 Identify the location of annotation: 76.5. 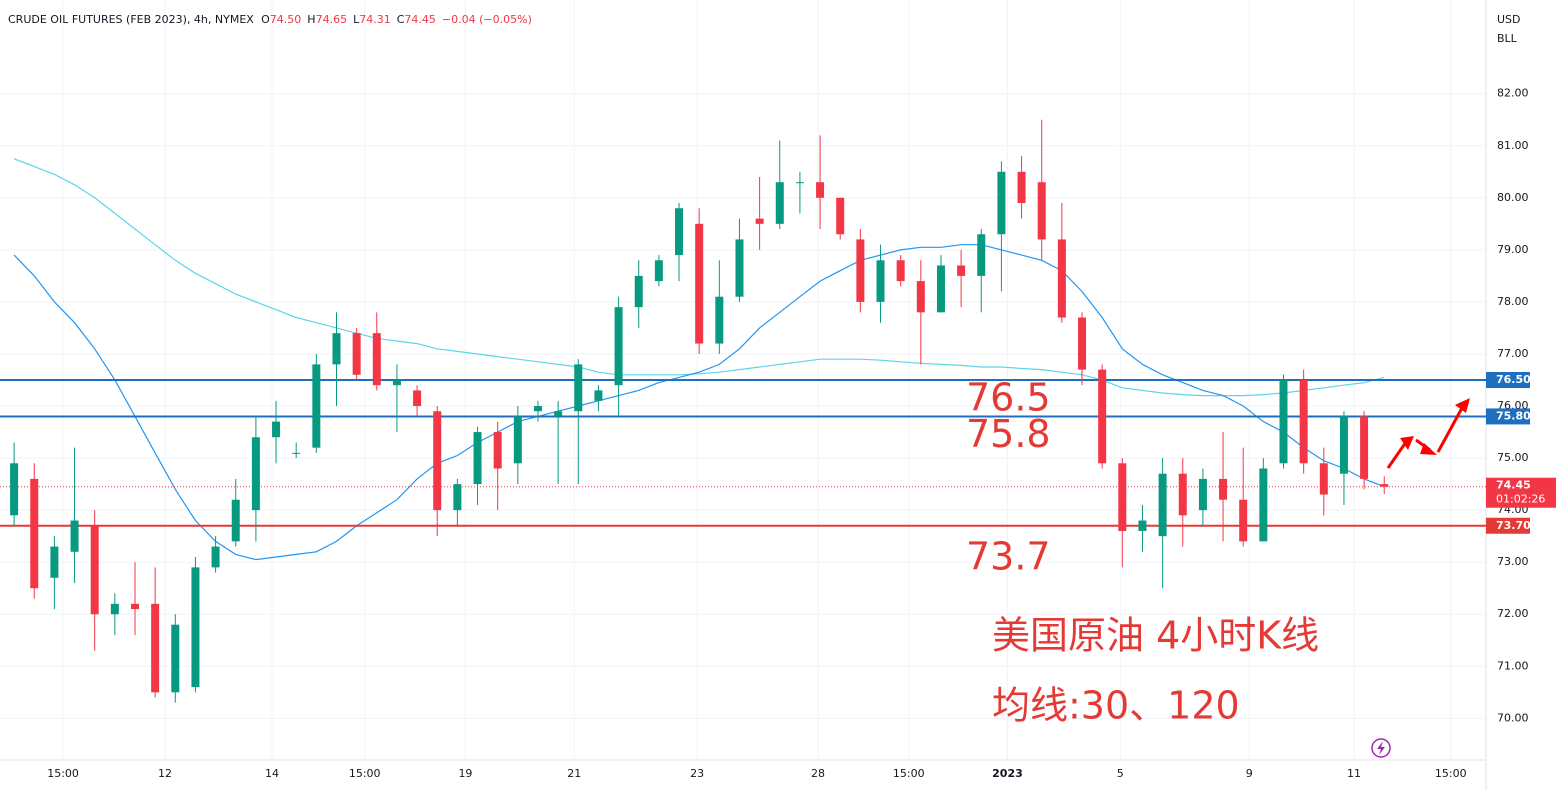
(1008, 398).